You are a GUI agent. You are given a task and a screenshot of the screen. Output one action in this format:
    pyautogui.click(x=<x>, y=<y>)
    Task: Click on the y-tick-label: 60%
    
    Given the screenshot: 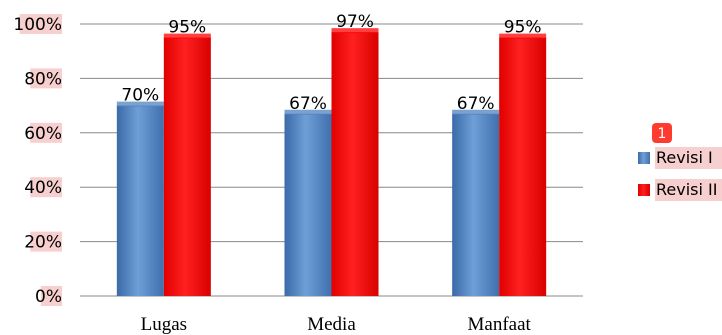 What is the action you would take?
    pyautogui.click(x=43, y=134)
    